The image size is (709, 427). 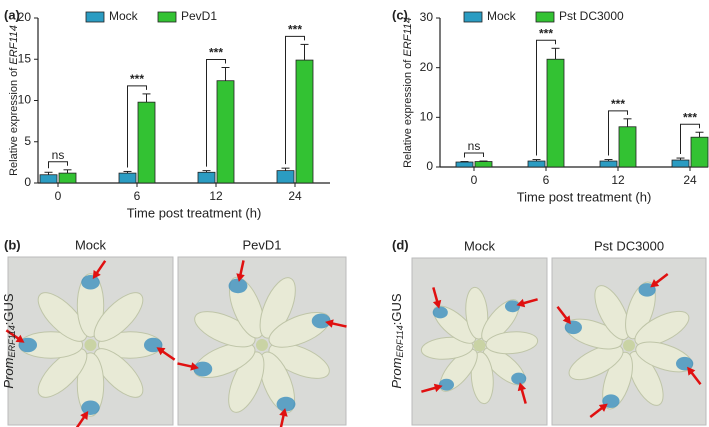 What do you see at coordinates (27, 141) in the screenshot?
I see `y-tick-label: 5` at bounding box center [27, 141].